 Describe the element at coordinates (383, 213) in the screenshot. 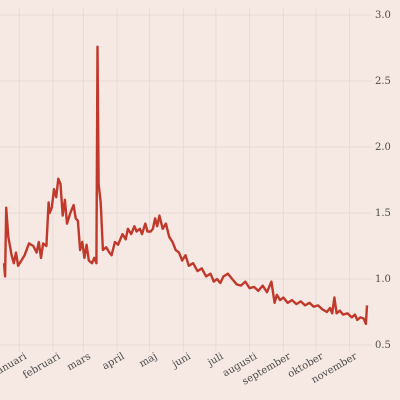

I see `y-tick-label: 1.5` at that location.